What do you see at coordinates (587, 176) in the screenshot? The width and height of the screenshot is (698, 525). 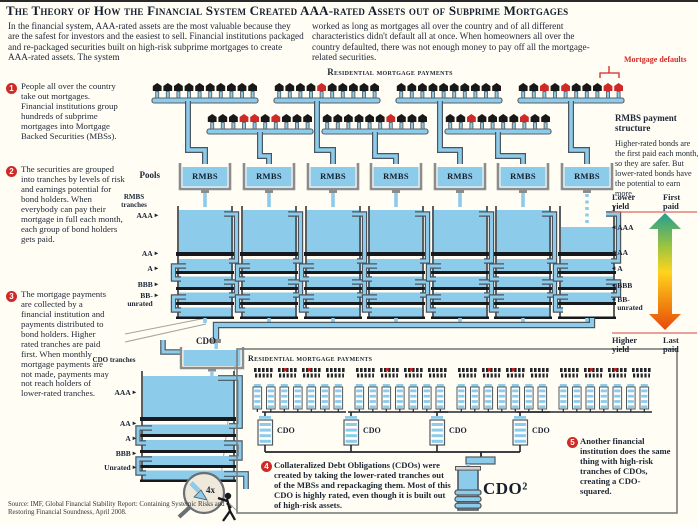 I see `pool-label-7: RMBS` at bounding box center [587, 176].